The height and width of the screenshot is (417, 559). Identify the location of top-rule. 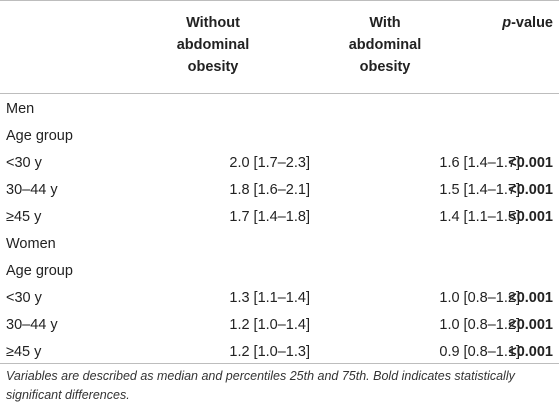
(279, 0).